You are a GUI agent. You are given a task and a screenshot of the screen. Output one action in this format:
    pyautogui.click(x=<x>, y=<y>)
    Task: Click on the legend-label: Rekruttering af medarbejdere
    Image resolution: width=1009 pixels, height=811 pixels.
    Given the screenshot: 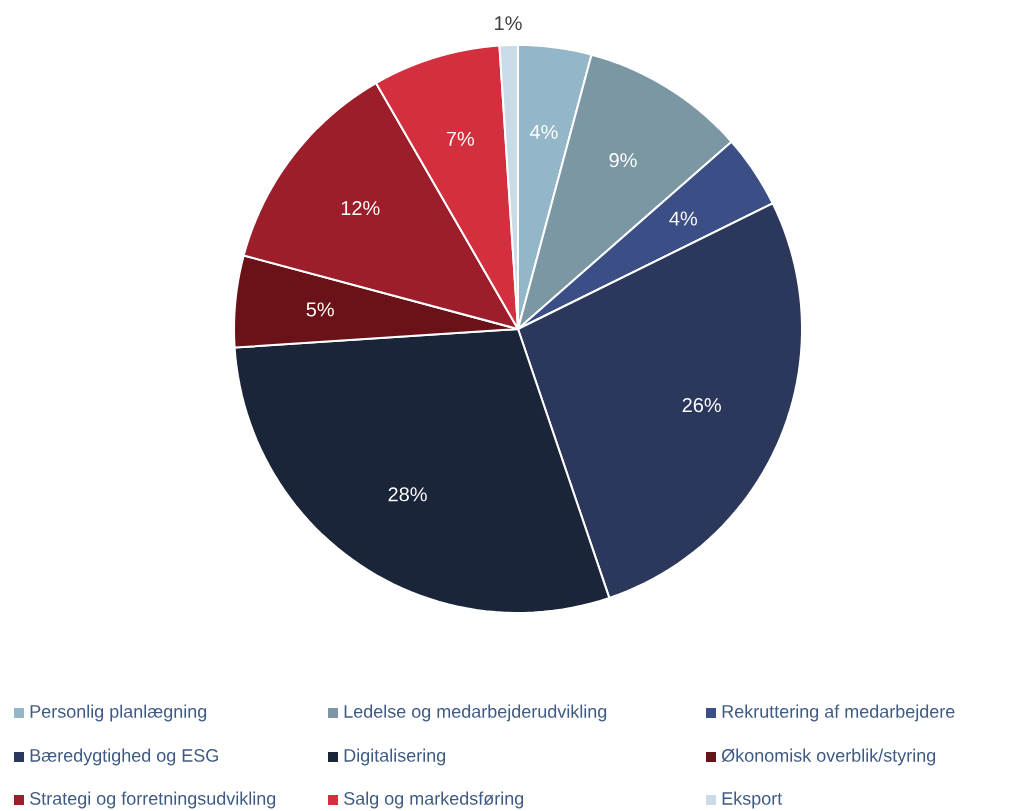 What is the action you would take?
    pyautogui.click(x=838, y=713)
    